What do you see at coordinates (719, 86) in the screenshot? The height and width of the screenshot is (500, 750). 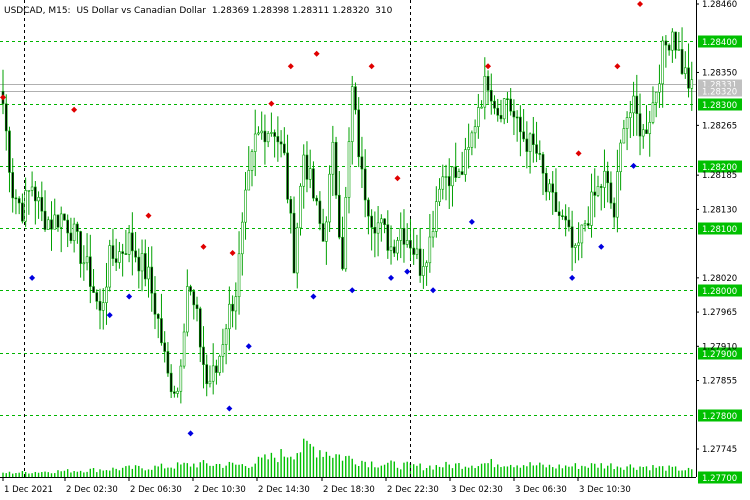 I see `current-price-label: 1.28331` at bounding box center [719, 86].